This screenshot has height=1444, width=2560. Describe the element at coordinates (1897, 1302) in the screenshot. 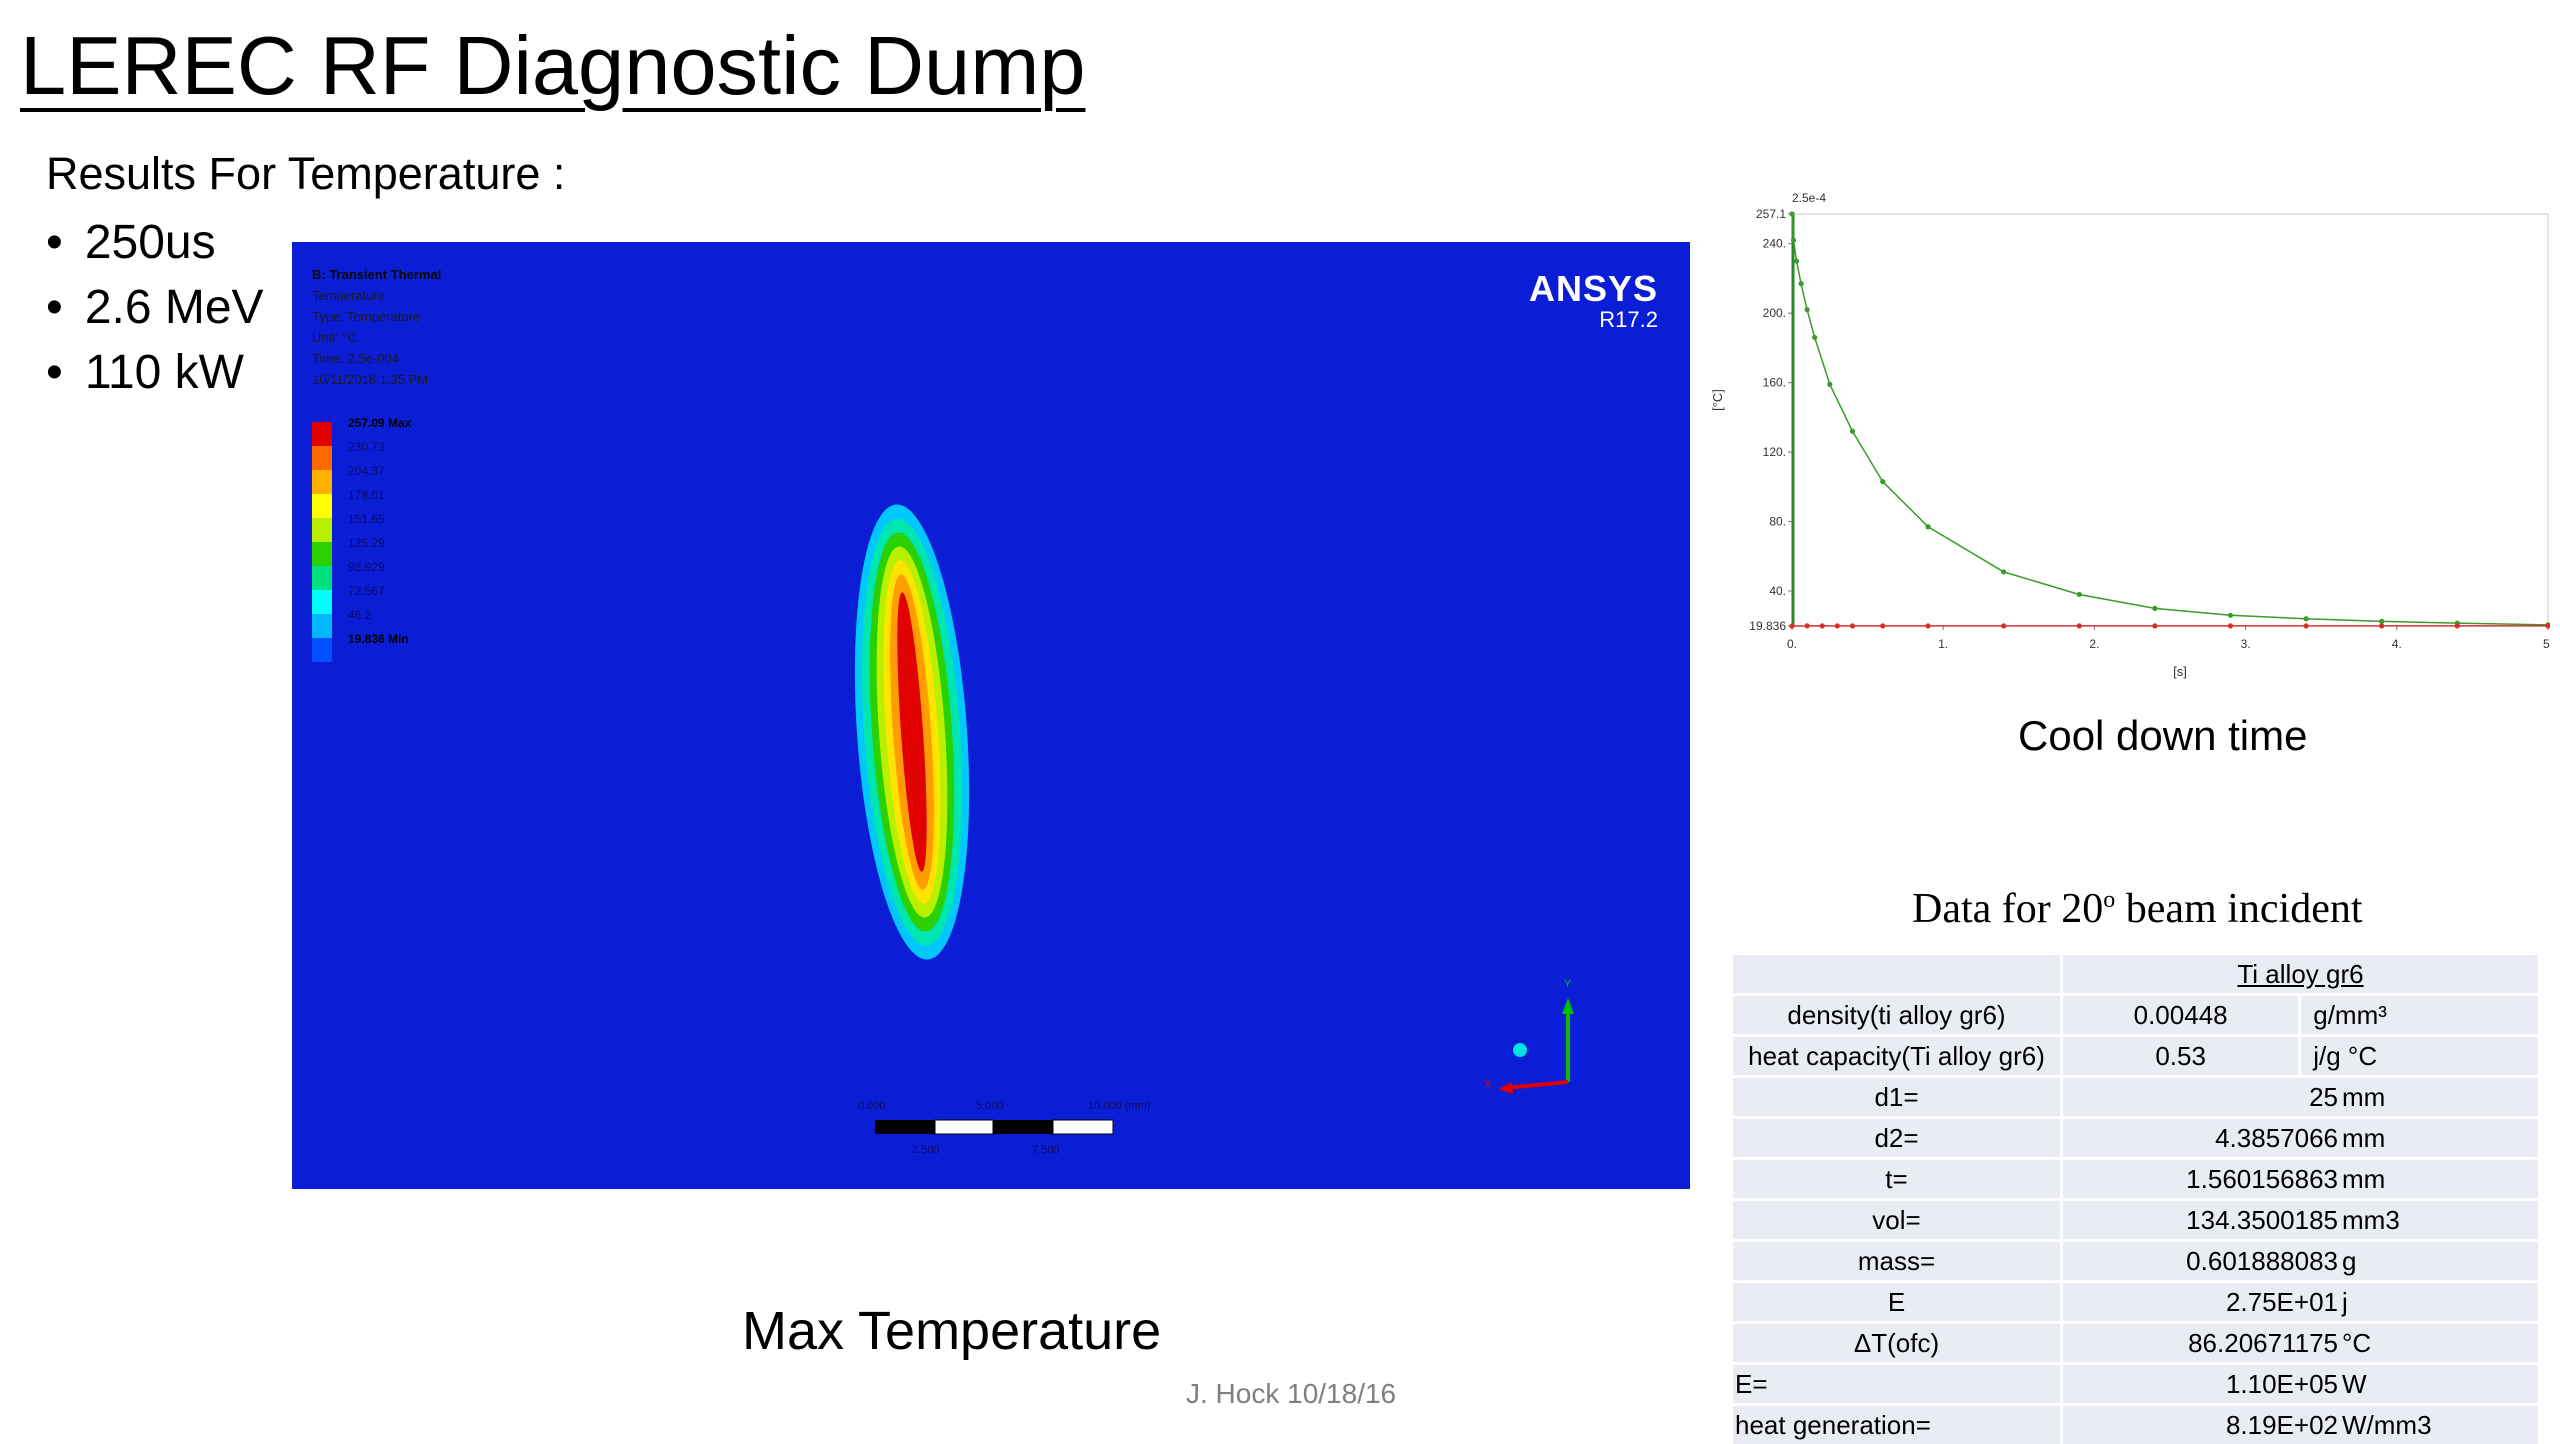

I see `row-label: E` at that location.